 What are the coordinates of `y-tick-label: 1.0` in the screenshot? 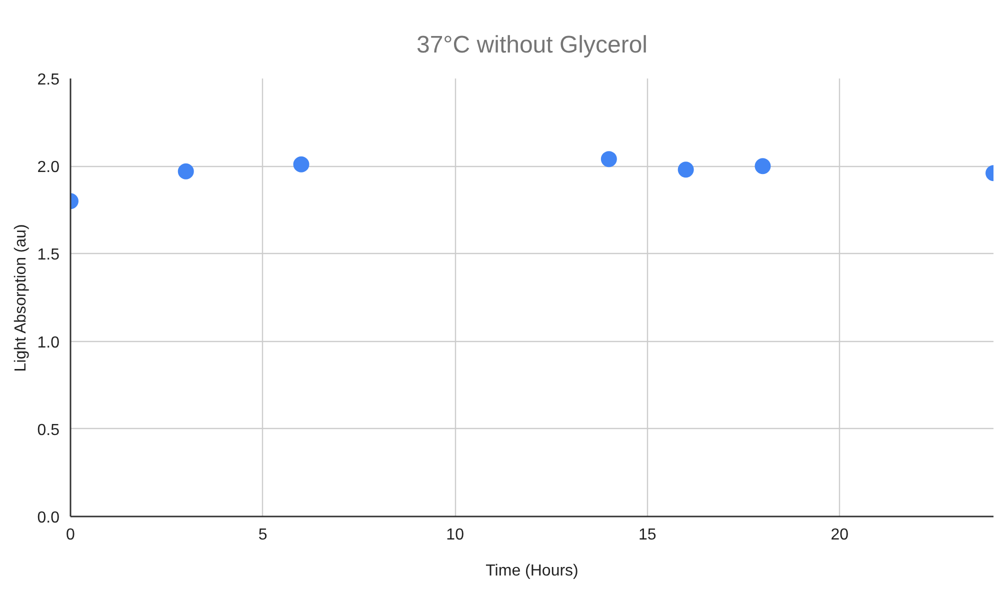 It's located at (48, 343).